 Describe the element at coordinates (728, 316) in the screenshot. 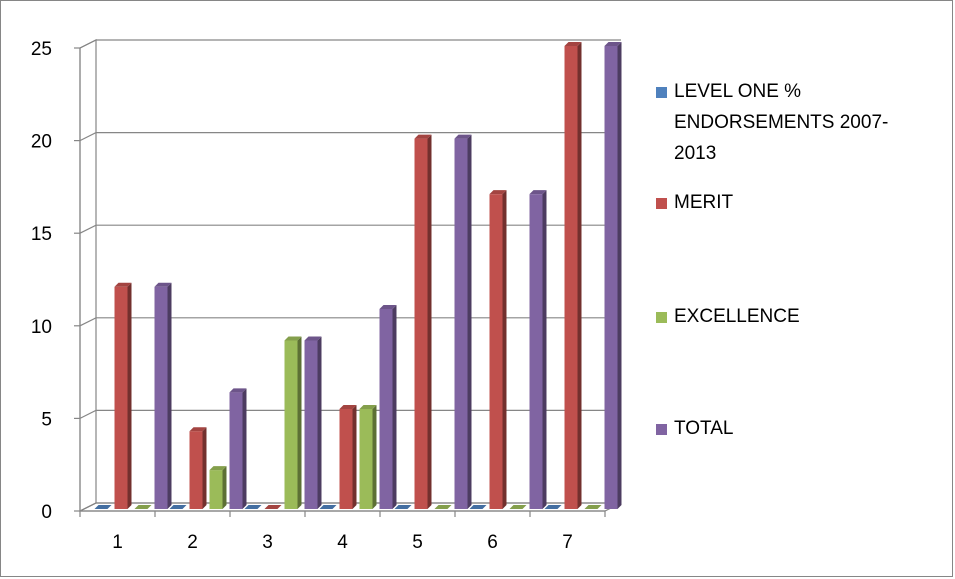

I see `legend-item: EXCELLENCE` at that location.